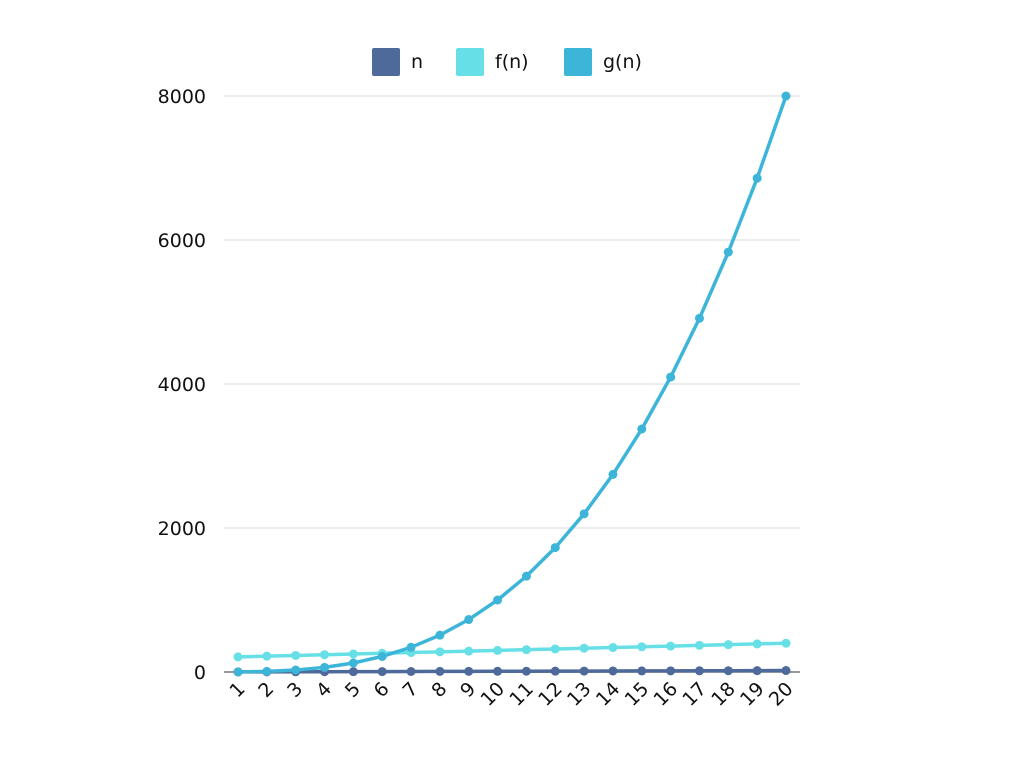 The image size is (1024, 768). Describe the element at coordinates (666, 694) in the screenshot. I see `x-tick-label: 16` at that location.